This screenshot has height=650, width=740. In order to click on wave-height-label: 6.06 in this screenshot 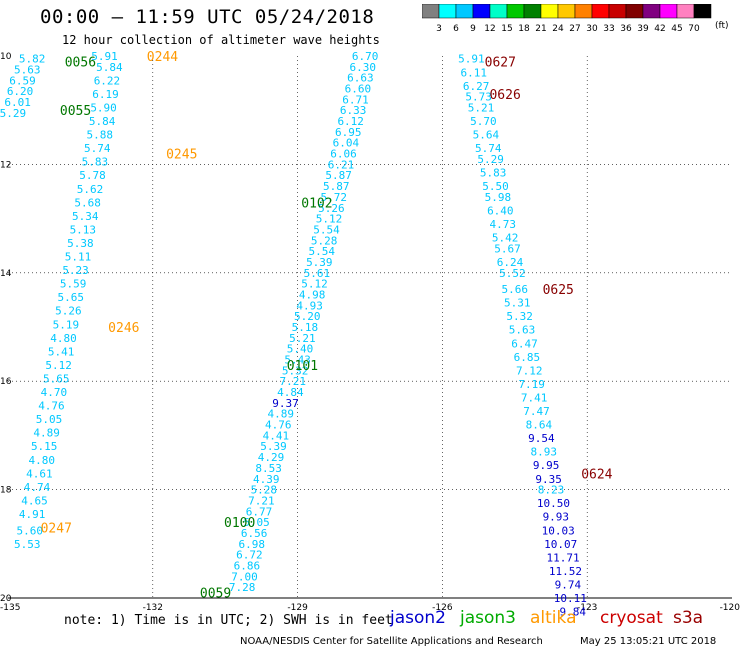, I will do `click(343, 154)`.